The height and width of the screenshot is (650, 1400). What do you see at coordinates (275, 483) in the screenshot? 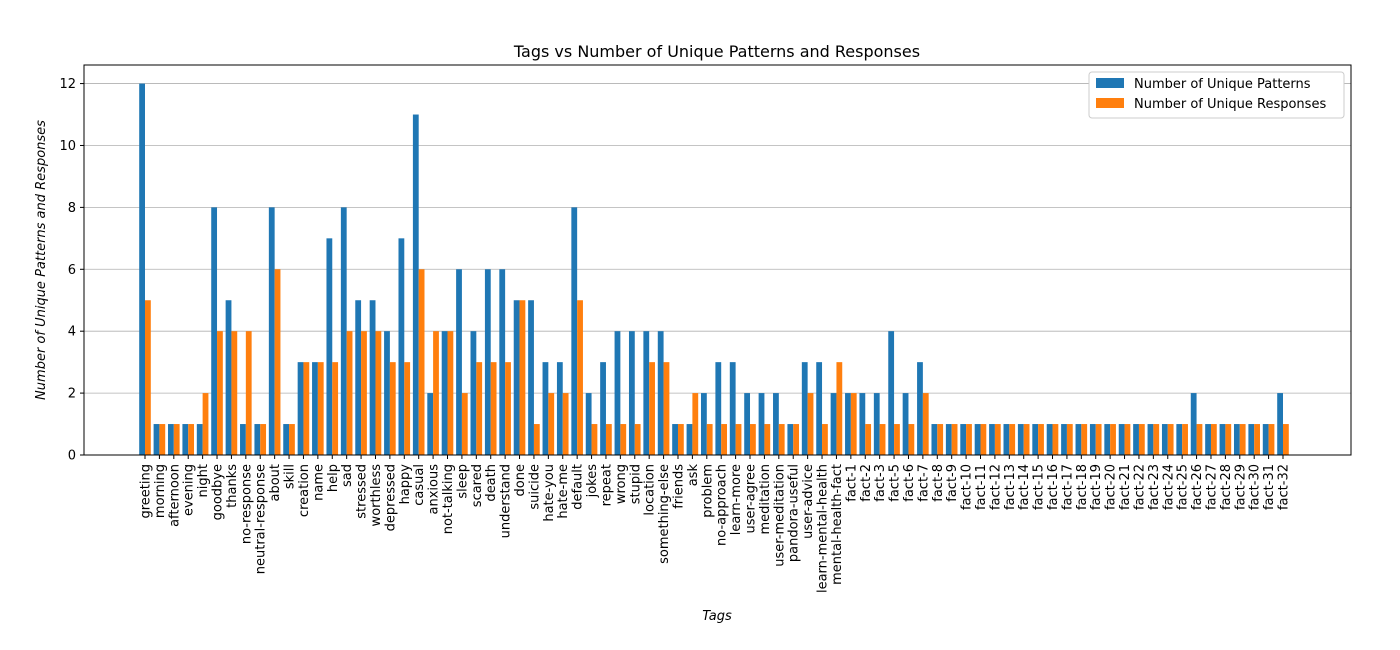
I see `x-tick-label: about` at bounding box center [275, 483].